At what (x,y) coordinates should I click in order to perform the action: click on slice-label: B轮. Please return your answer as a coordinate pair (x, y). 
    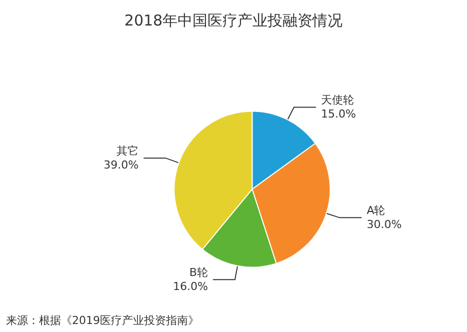
    Looking at the image, I should click on (198, 273).